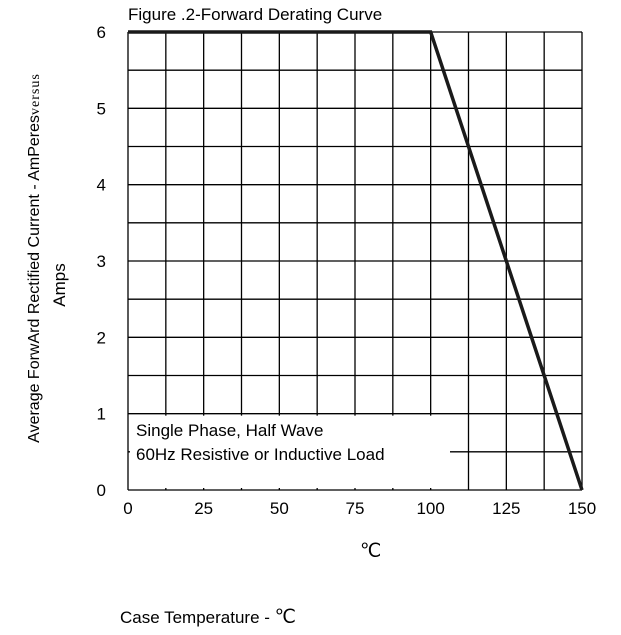  I want to click on x-axis-unit: ℃, so click(371, 551).